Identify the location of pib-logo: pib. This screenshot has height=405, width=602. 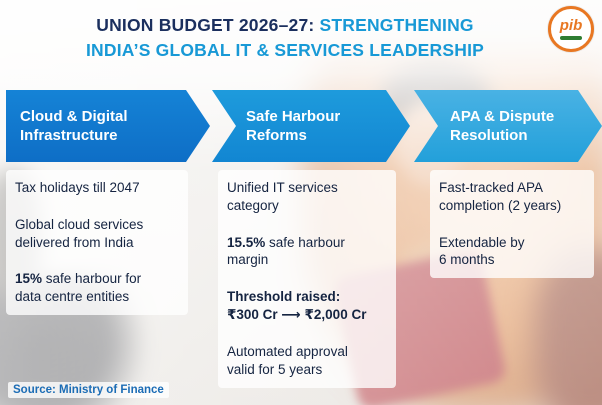
(571, 29).